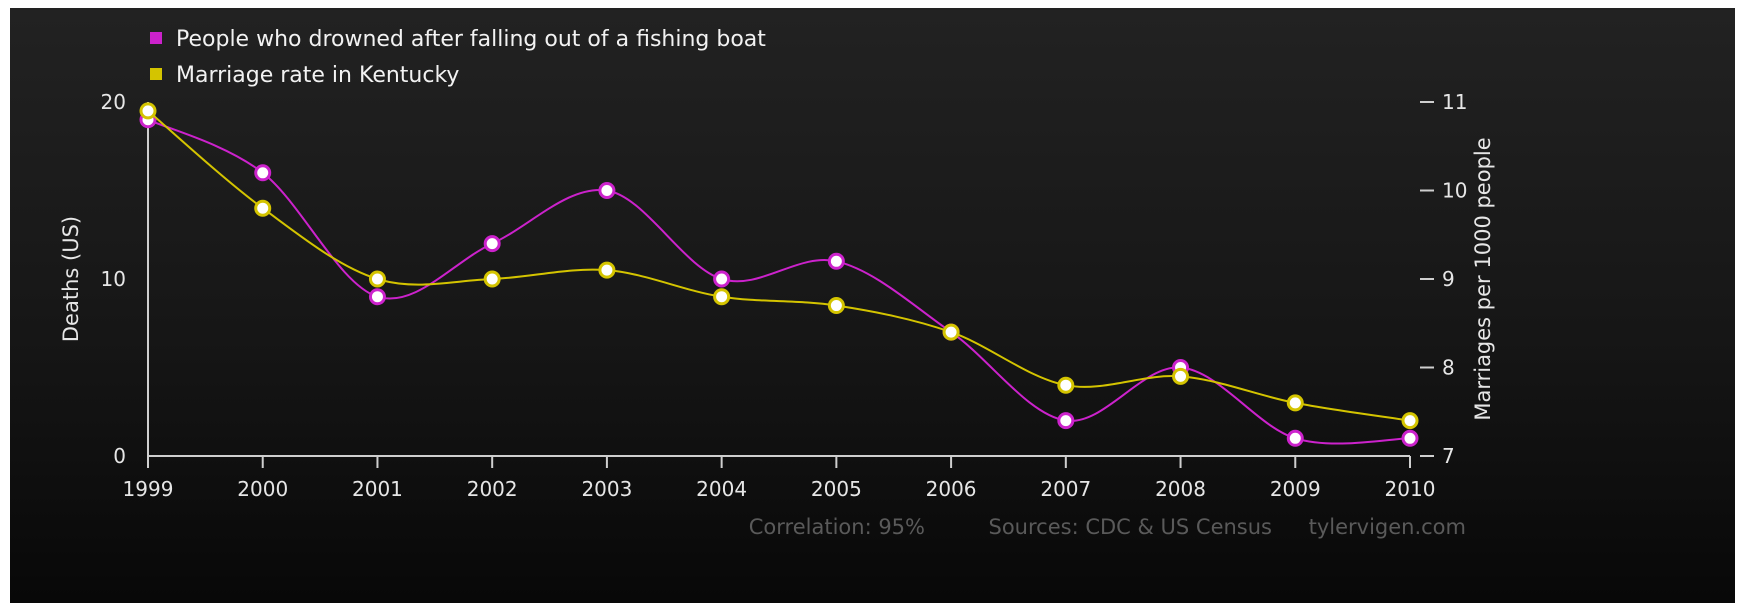 This screenshot has width=1750, height=611. Describe the element at coordinates (1066, 385) in the screenshot. I see `data-point-marriage-2007` at that location.